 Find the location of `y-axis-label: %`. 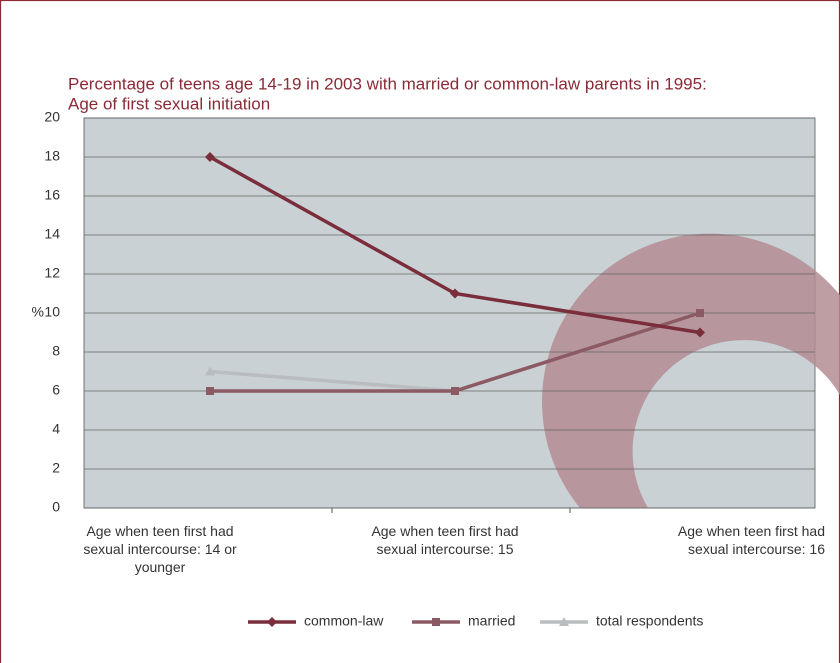

y-axis-label: % is located at coordinates (38, 312).